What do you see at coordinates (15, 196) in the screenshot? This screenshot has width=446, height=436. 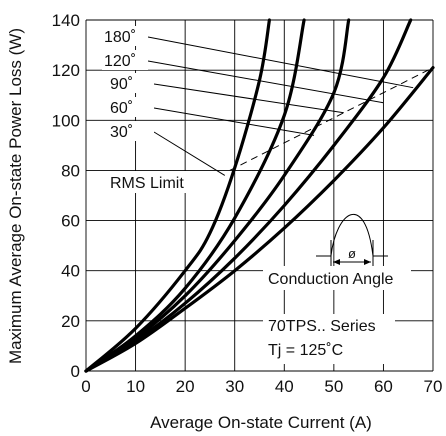 I see `y-axis-title: Maximum Average On-state Power Loss (W)` at bounding box center [15, 196].